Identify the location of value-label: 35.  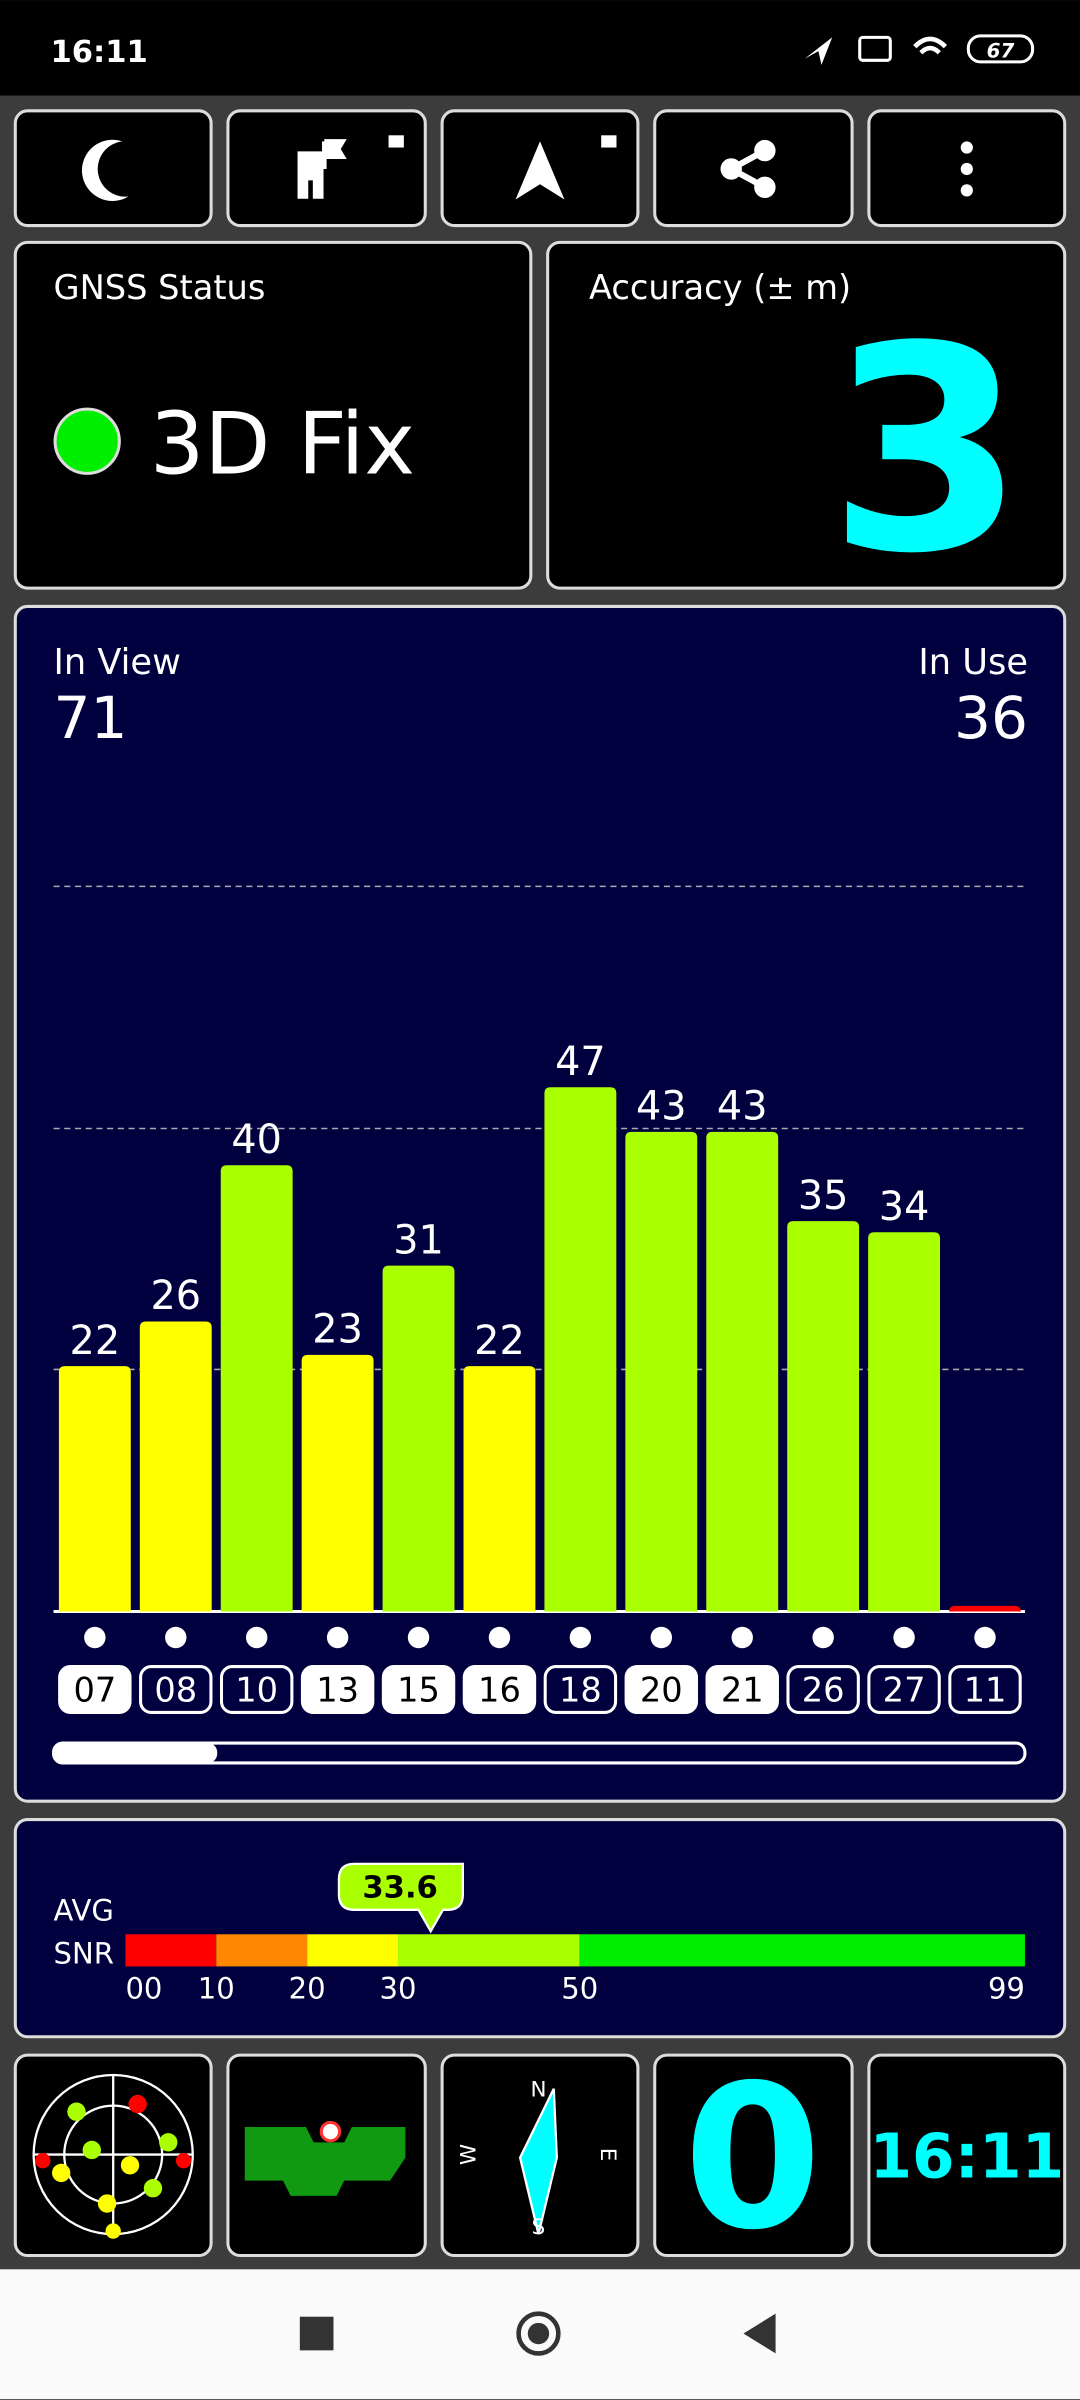
(823, 1196).